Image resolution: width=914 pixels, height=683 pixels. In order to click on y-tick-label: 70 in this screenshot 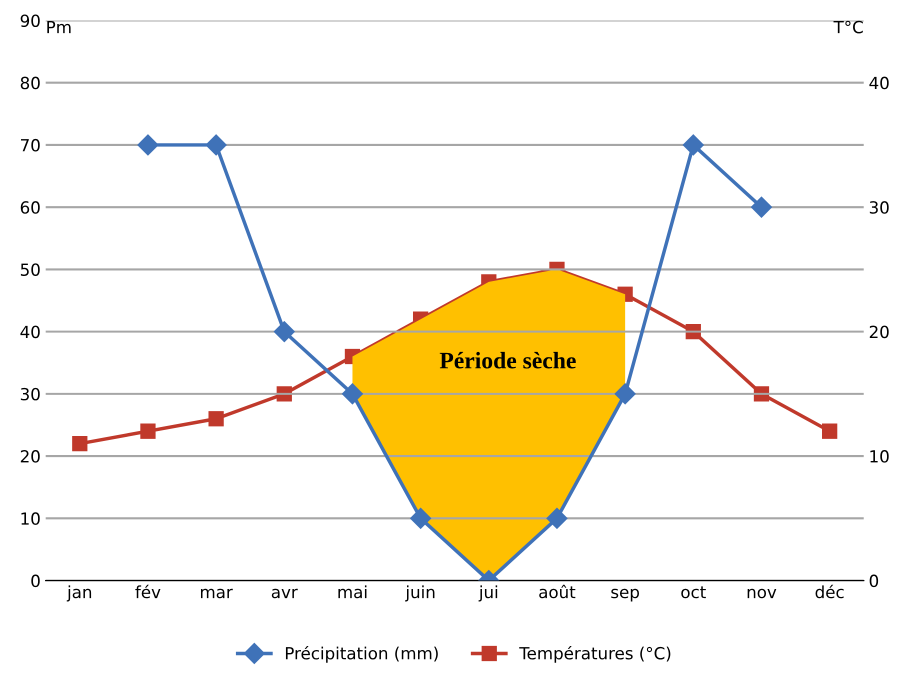, I will do `click(30, 145)`.